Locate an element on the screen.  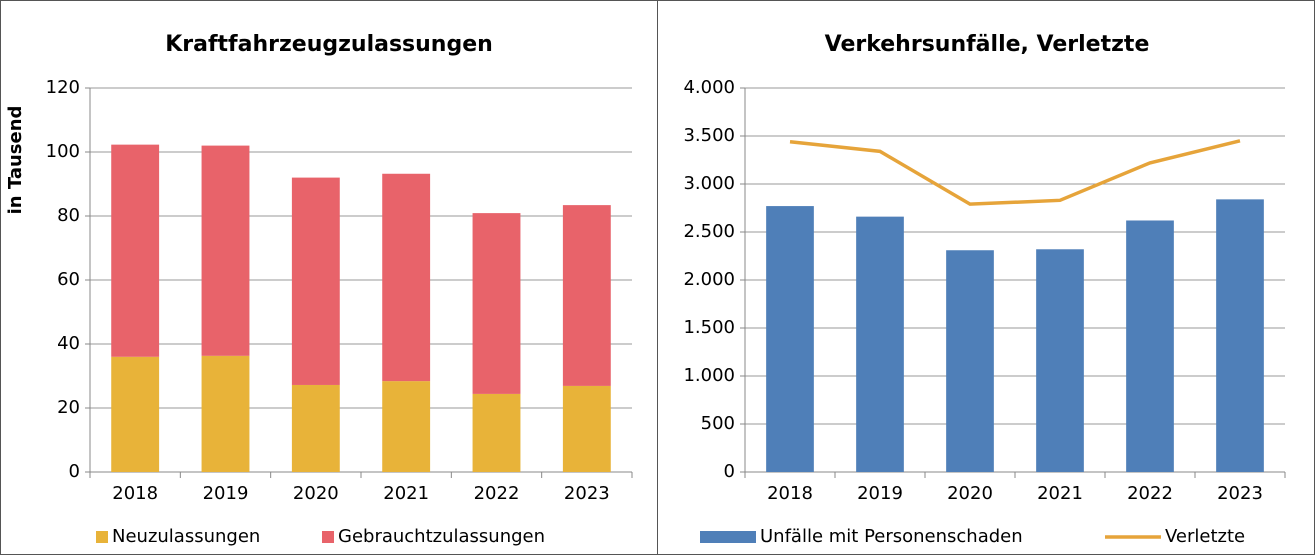
line is located at coordinates (1015, 172).